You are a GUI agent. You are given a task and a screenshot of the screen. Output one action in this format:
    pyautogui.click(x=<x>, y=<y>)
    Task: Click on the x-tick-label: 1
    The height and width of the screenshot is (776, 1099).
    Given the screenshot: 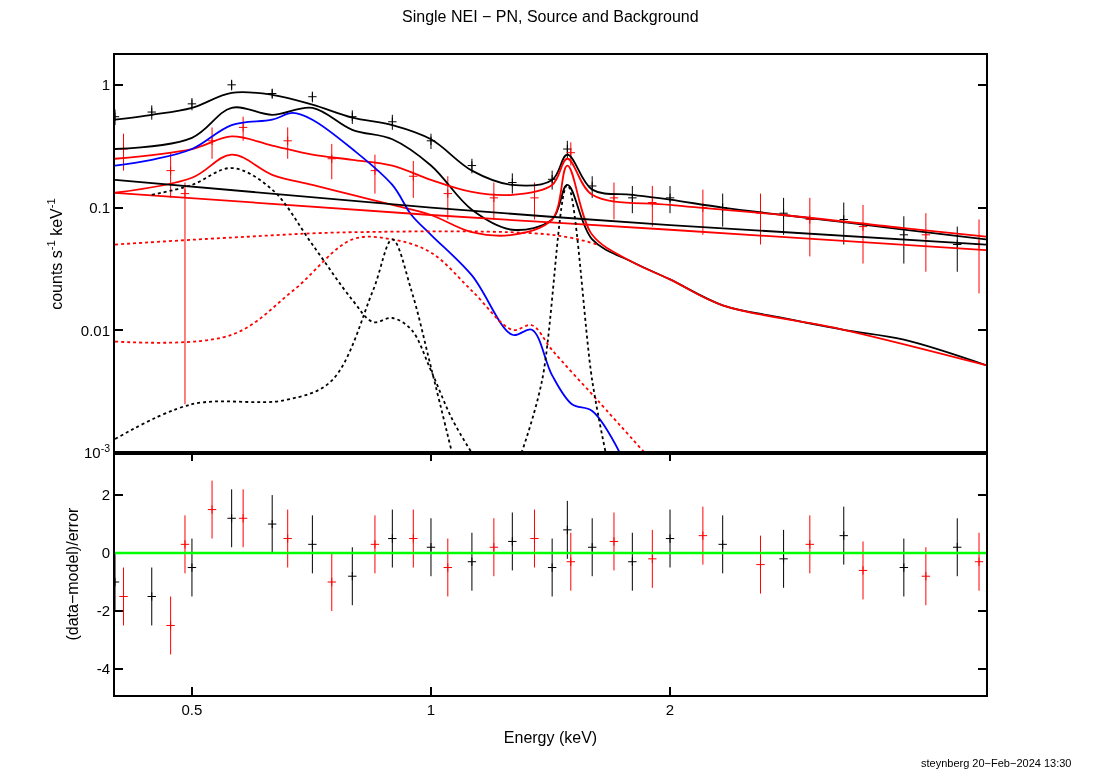 What is the action you would take?
    pyautogui.click(x=431, y=709)
    